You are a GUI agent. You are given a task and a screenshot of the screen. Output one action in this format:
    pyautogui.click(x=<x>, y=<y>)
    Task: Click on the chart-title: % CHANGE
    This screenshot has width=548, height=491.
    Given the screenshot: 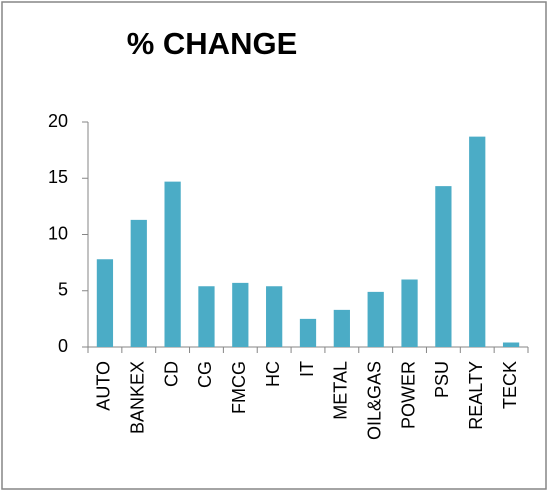 What is the action you would take?
    pyautogui.click(x=212, y=43)
    